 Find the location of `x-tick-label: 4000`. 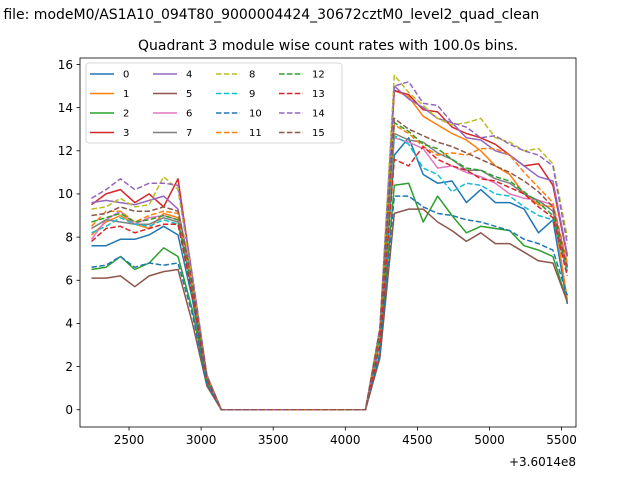

x-tick-label: 4000 is located at coordinates (345, 440).